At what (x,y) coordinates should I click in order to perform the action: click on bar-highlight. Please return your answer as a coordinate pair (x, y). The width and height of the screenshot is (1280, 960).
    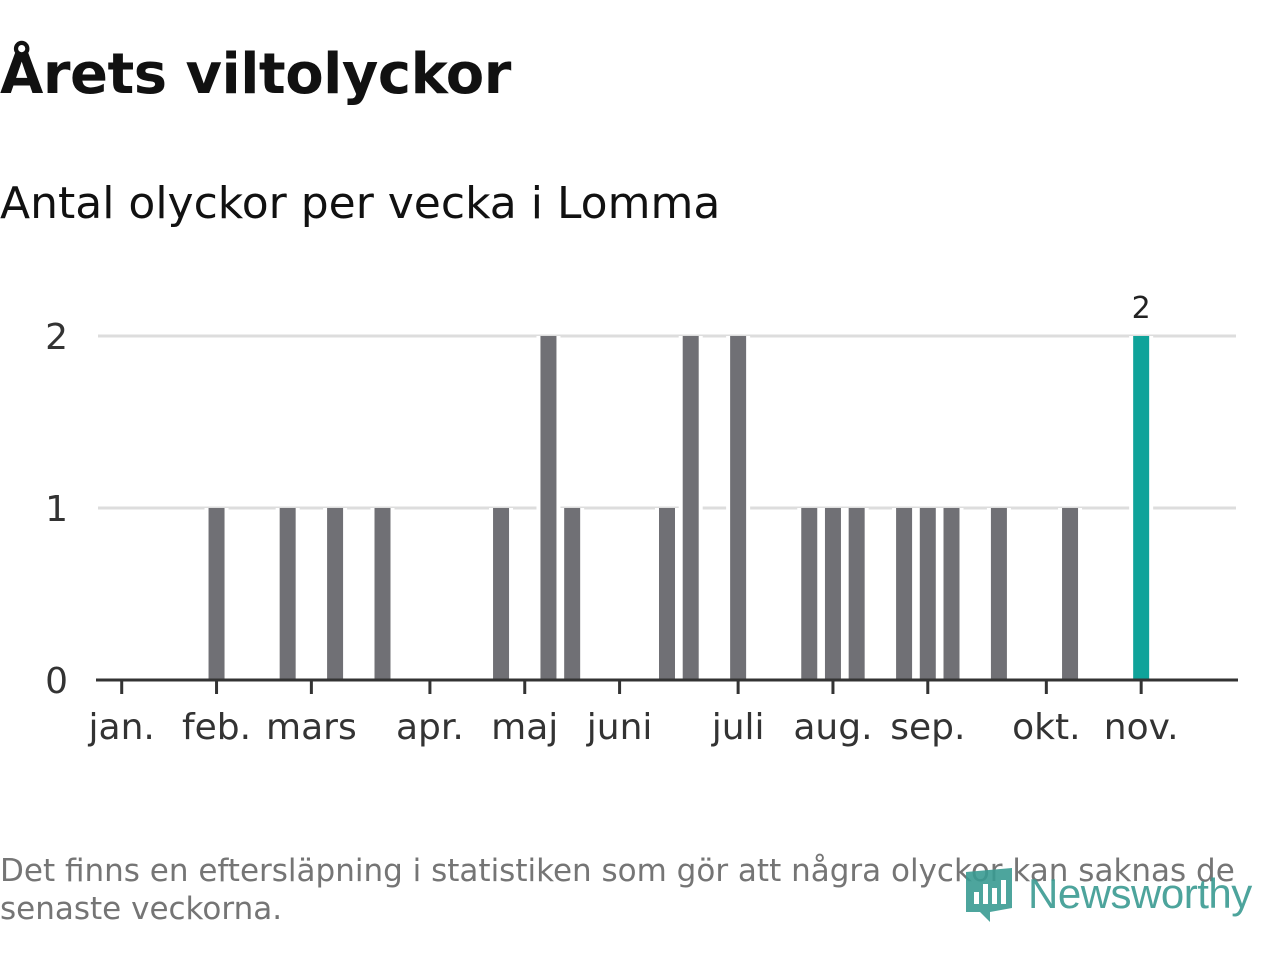
    Looking at the image, I should click on (1141, 508).